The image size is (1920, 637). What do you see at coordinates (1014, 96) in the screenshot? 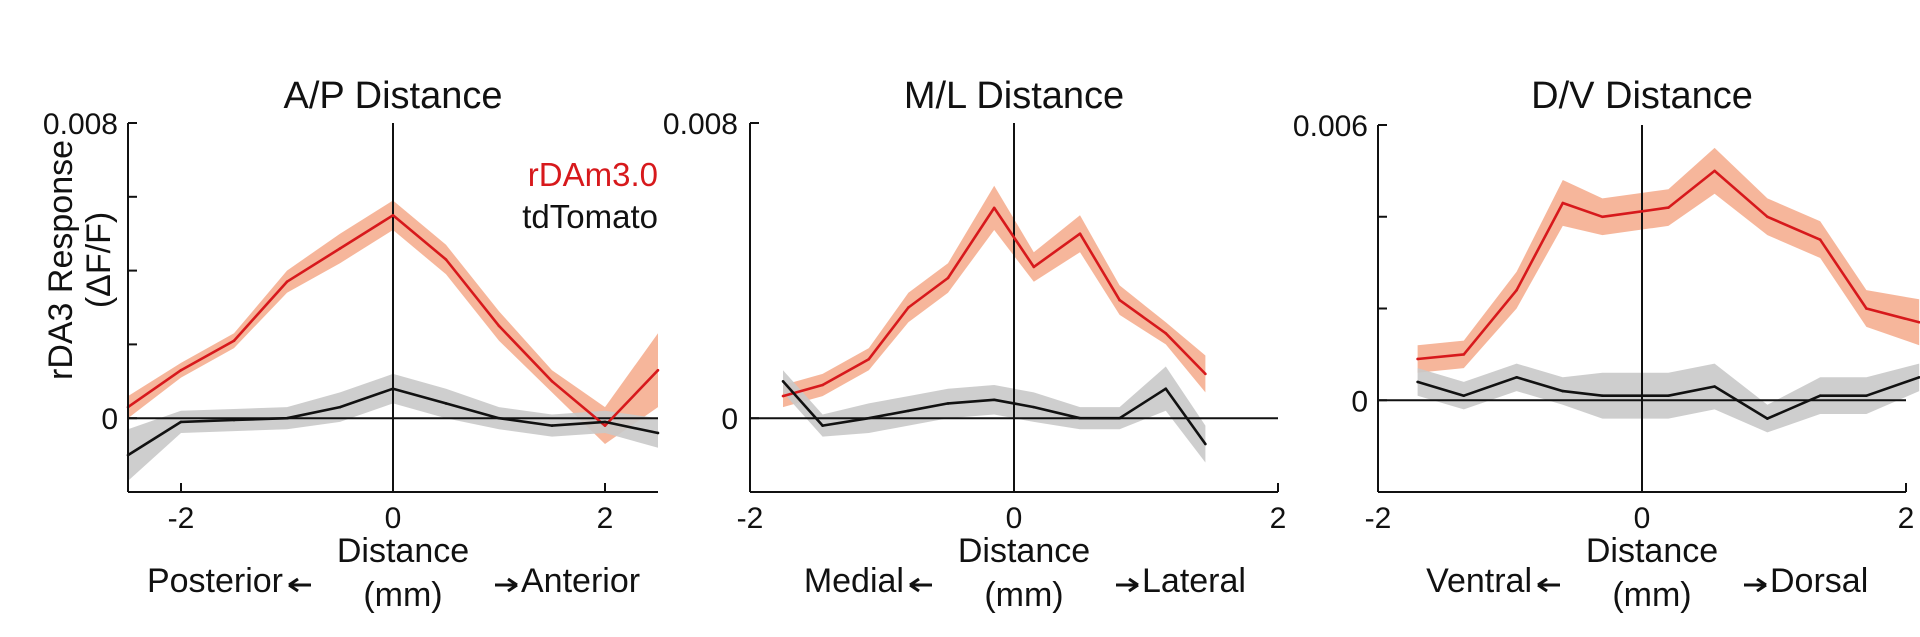
I see `panel-title: M/L Distance` at bounding box center [1014, 96].